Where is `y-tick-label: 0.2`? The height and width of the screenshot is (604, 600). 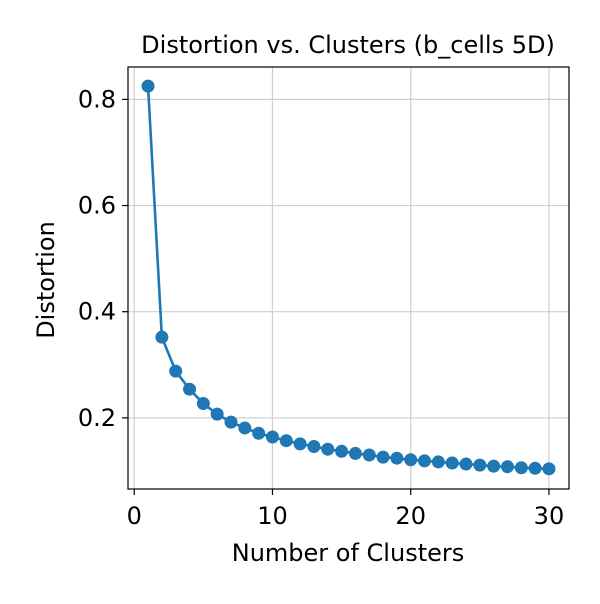 y-tick-label: 0.2 is located at coordinates (97, 418).